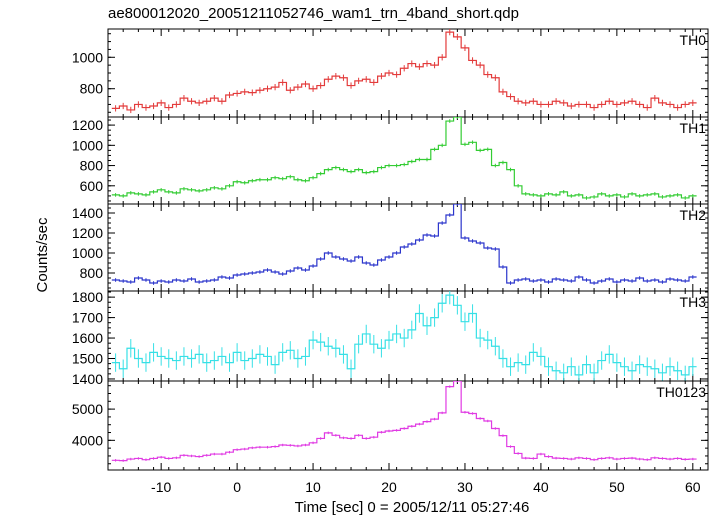 This screenshot has width=717, height=521. Describe the element at coordinates (87, 318) in the screenshot. I see `y-tick-label: 1700` at that location.